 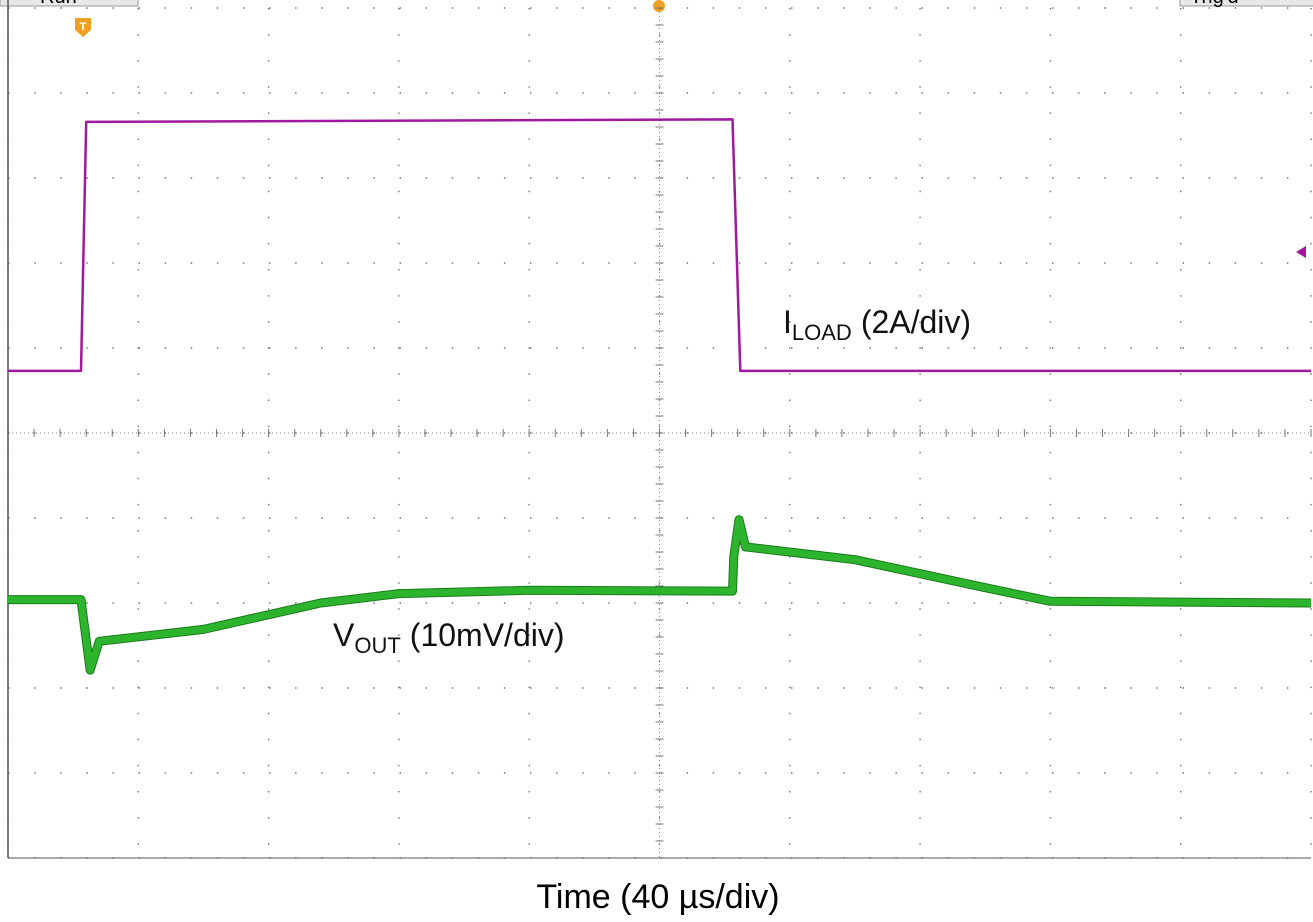 I want to click on label-subscript: LOAD, so click(x=822, y=332).